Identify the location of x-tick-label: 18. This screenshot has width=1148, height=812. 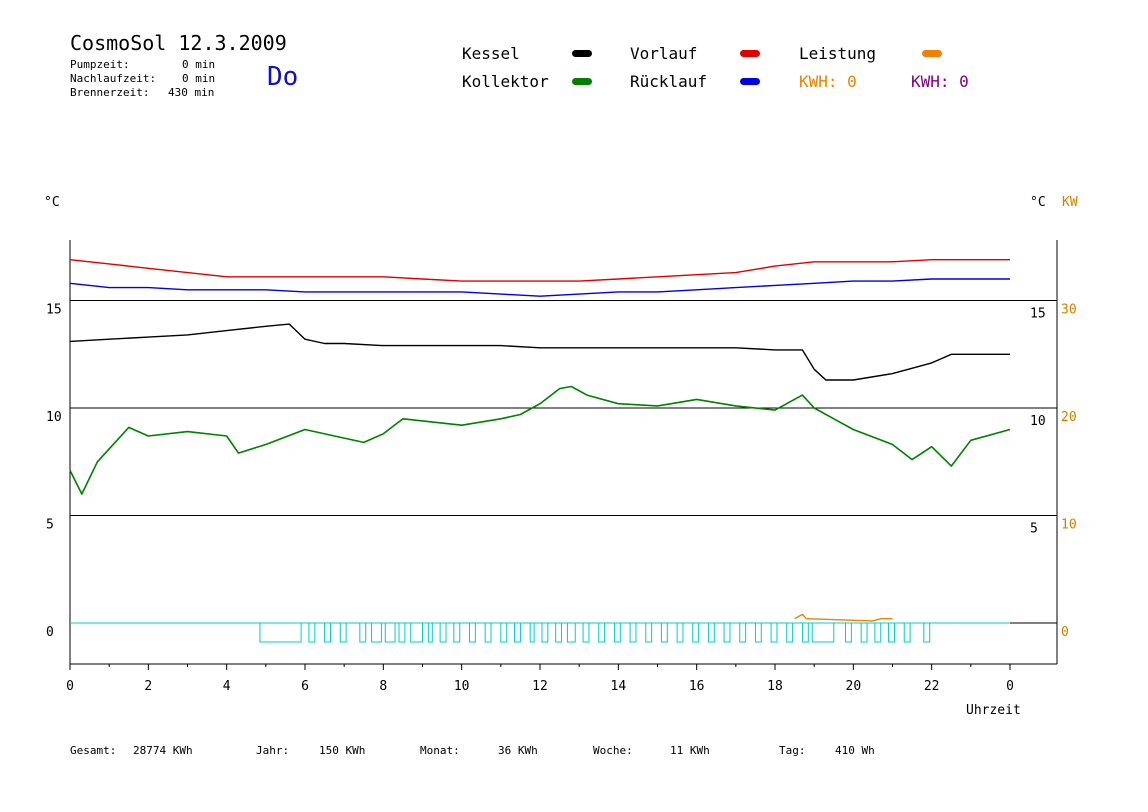
(775, 686).